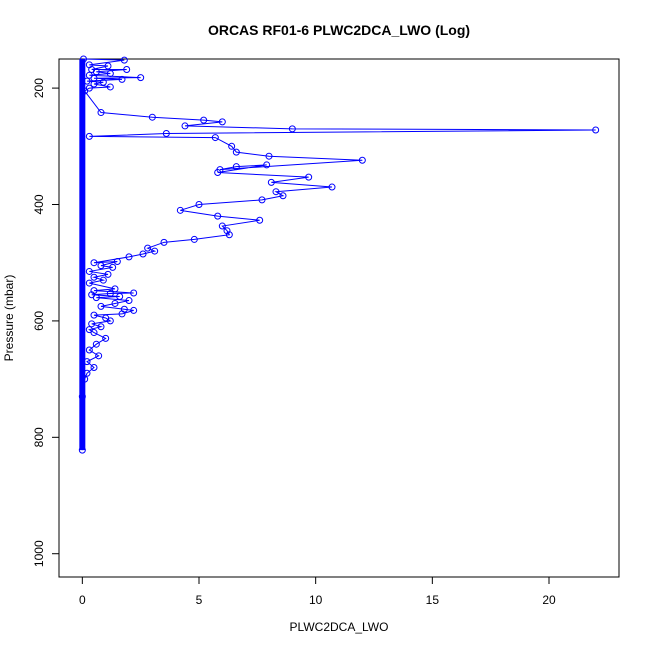 The image size is (650, 650). I want to click on x-axis: 0 5 10 15 20, so click(317, 592).